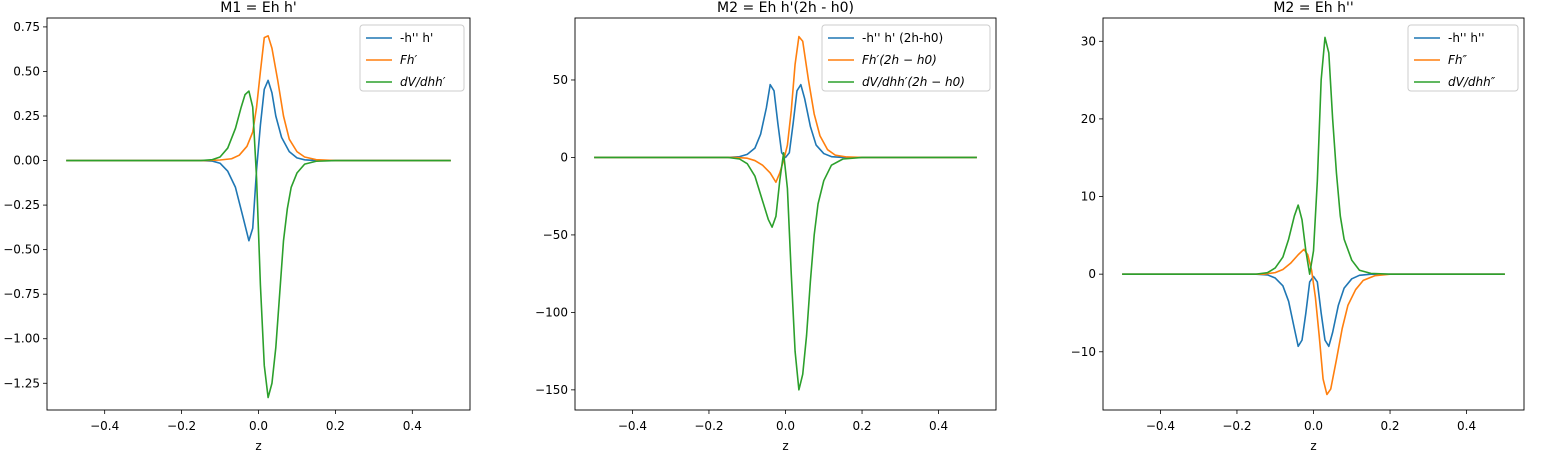  I want to click on legend-label: dV/dhh″, so click(1472, 82).